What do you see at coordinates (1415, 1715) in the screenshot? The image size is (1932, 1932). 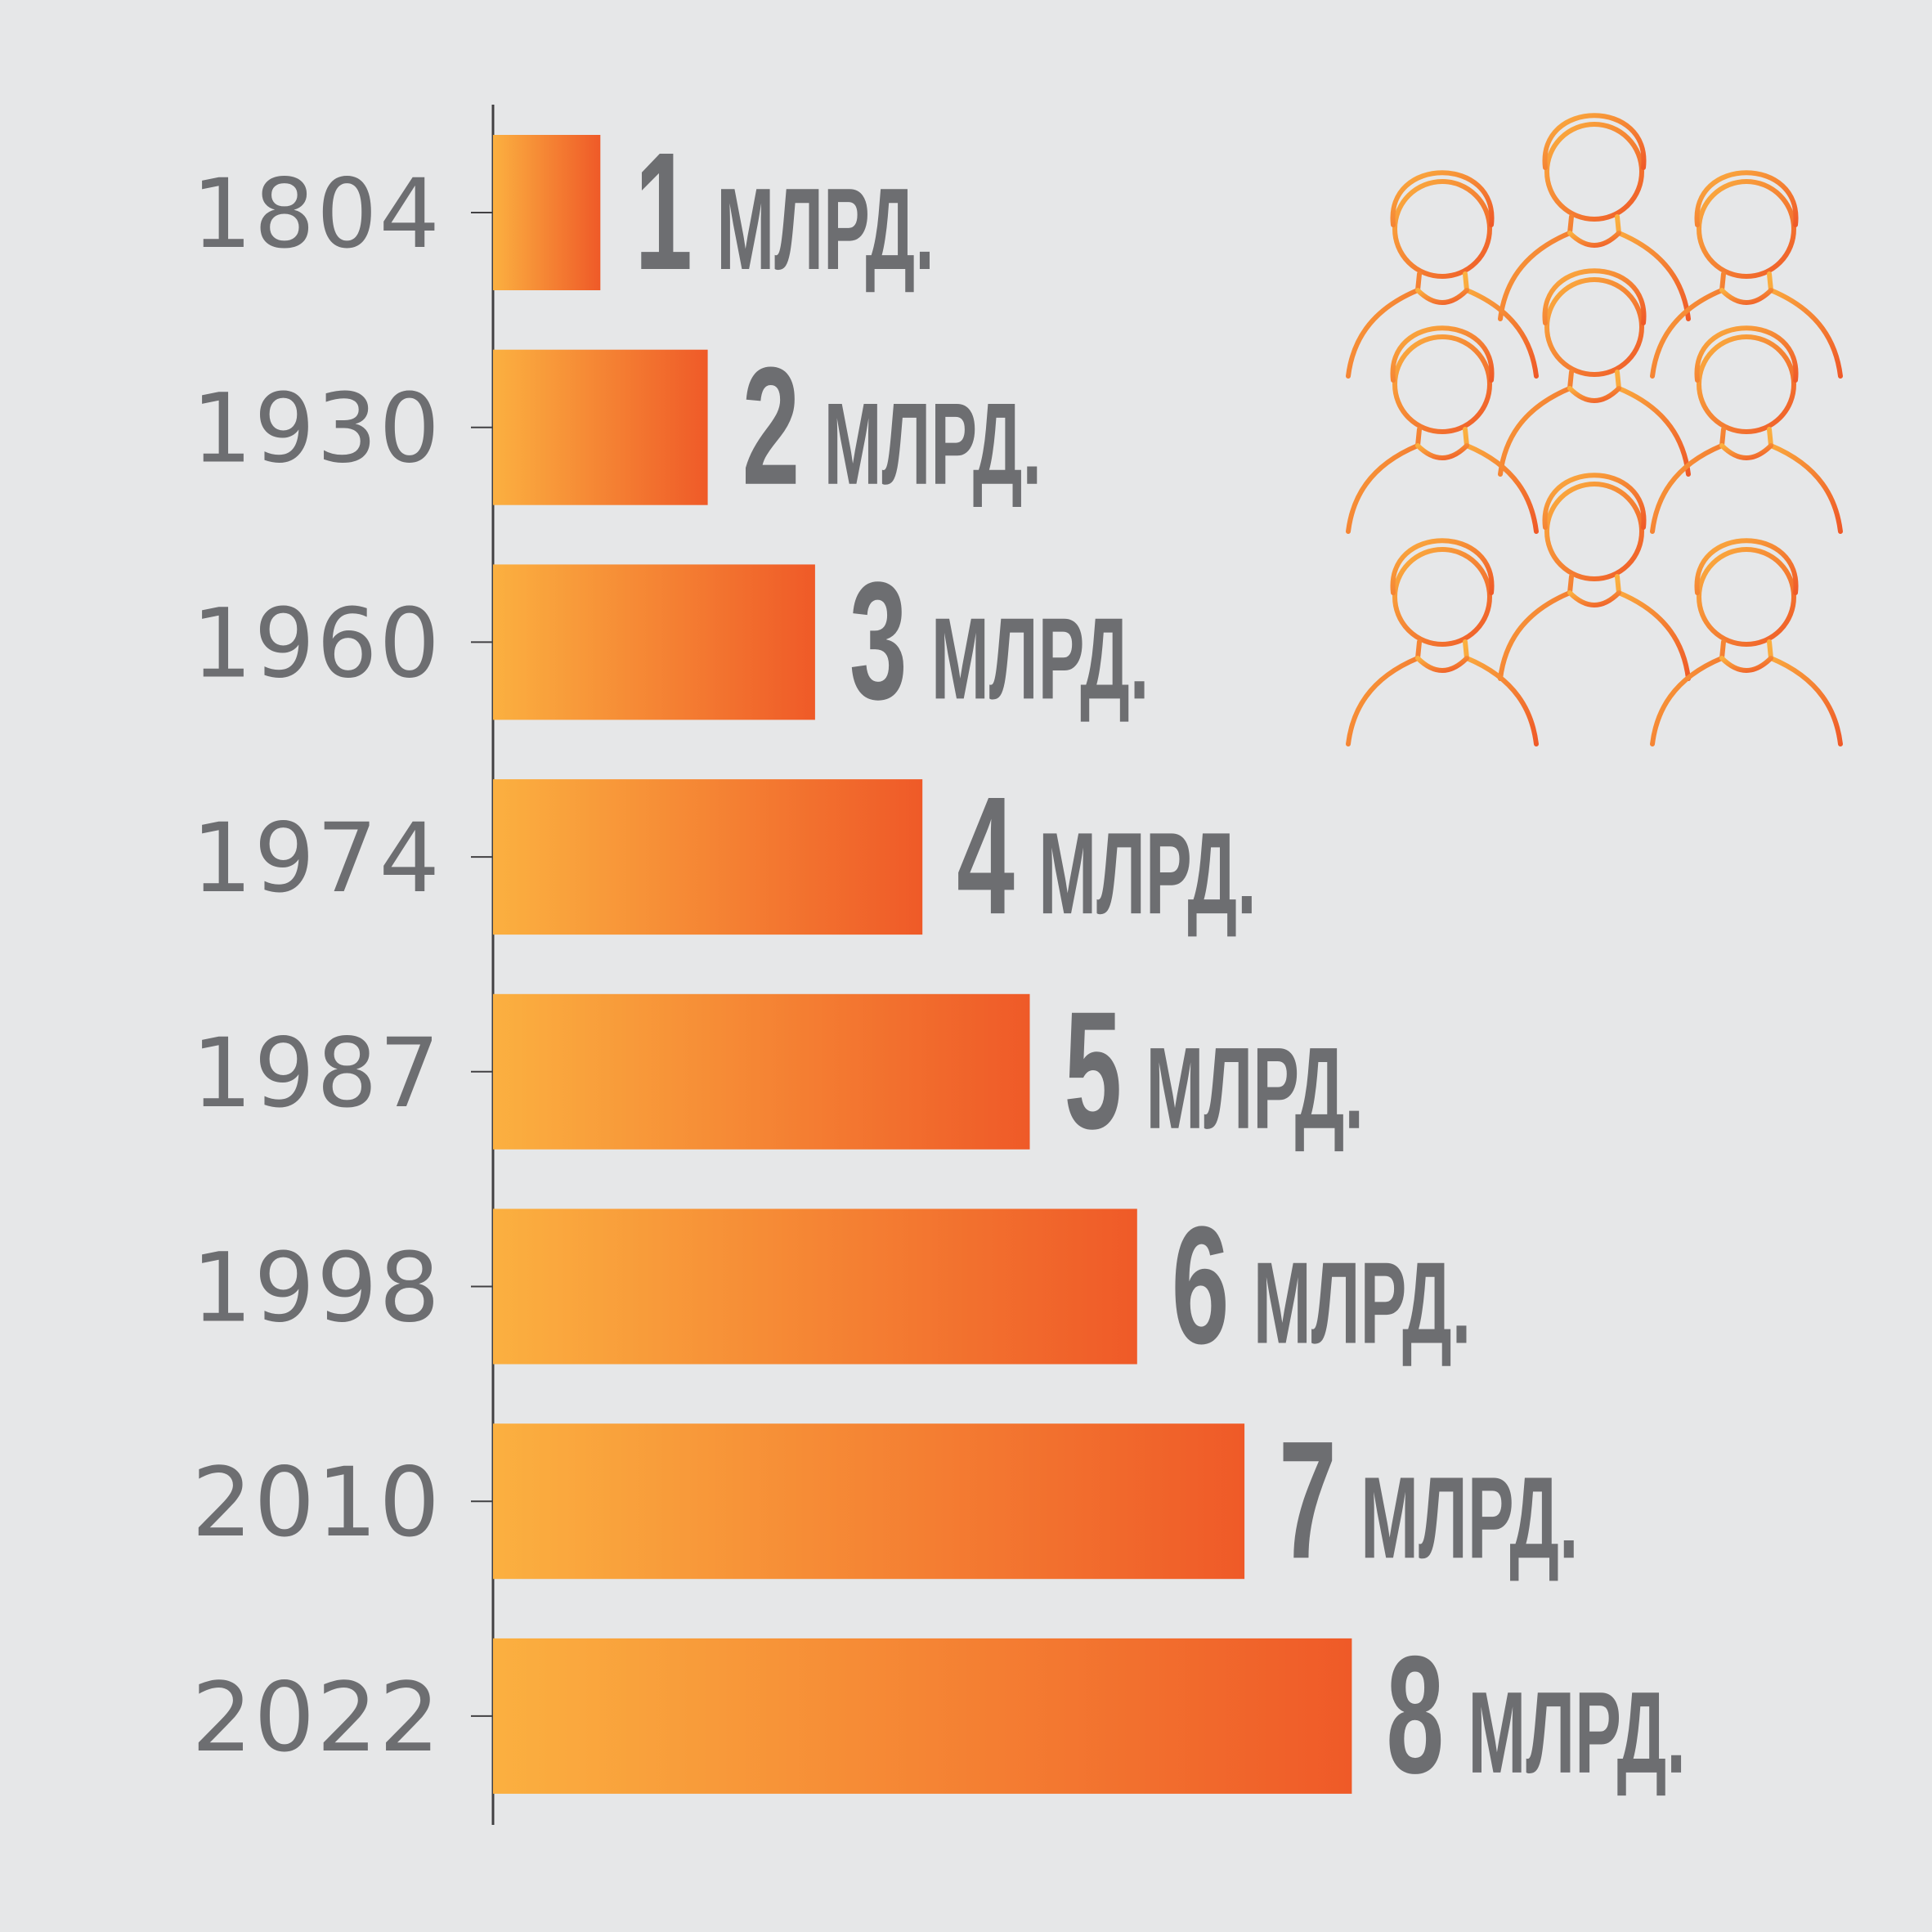 I see `value-number: 8` at bounding box center [1415, 1715].